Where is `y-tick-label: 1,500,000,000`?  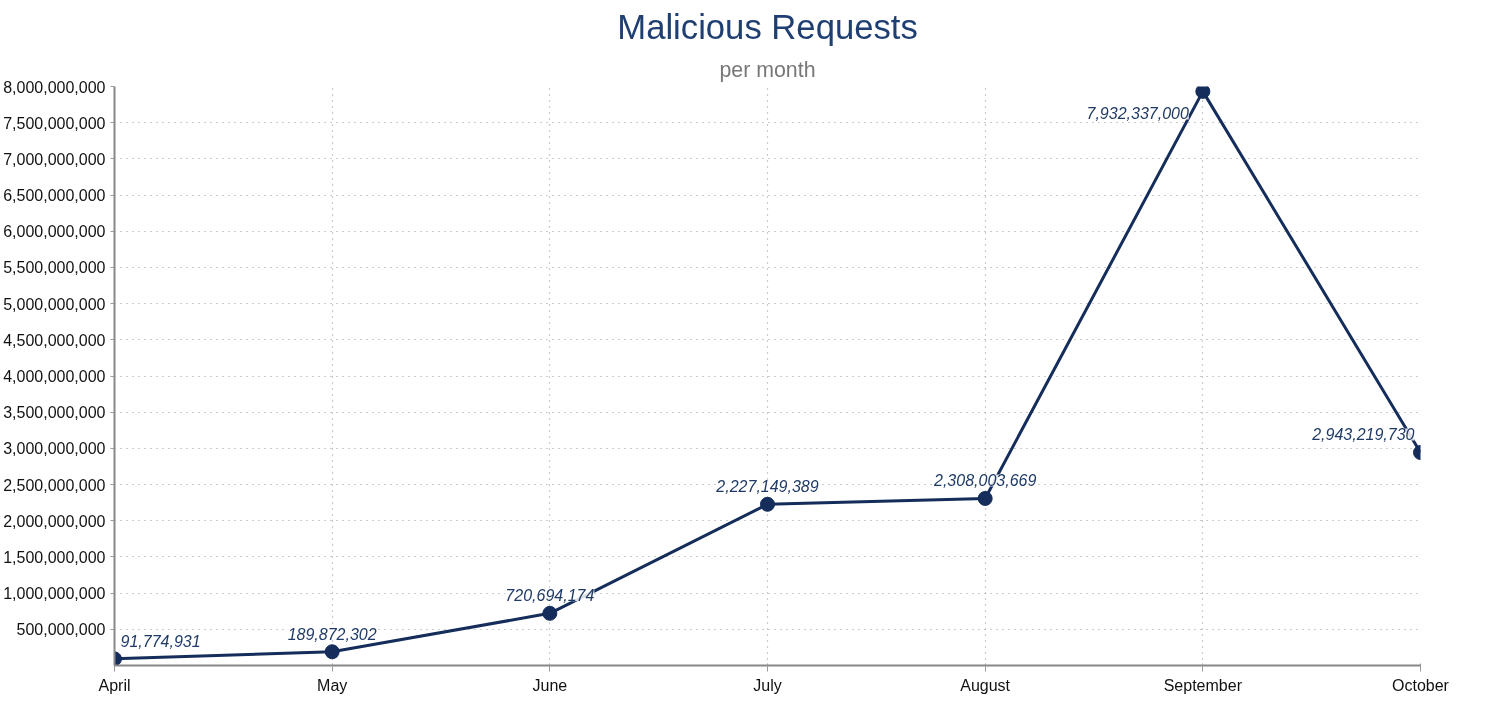 y-tick-label: 1,500,000,000 is located at coordinates (54, 557).